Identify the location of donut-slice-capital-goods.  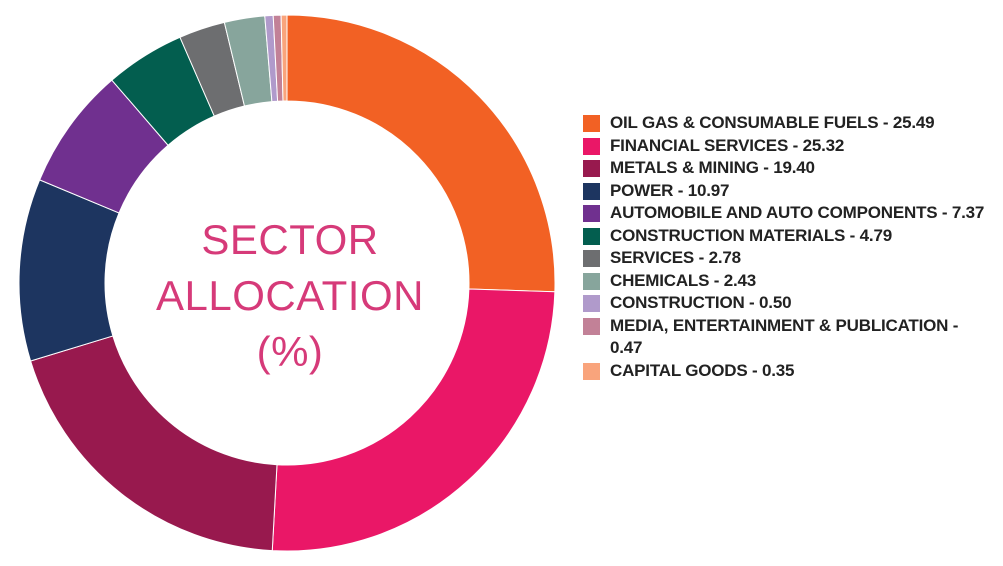
(284, 58).